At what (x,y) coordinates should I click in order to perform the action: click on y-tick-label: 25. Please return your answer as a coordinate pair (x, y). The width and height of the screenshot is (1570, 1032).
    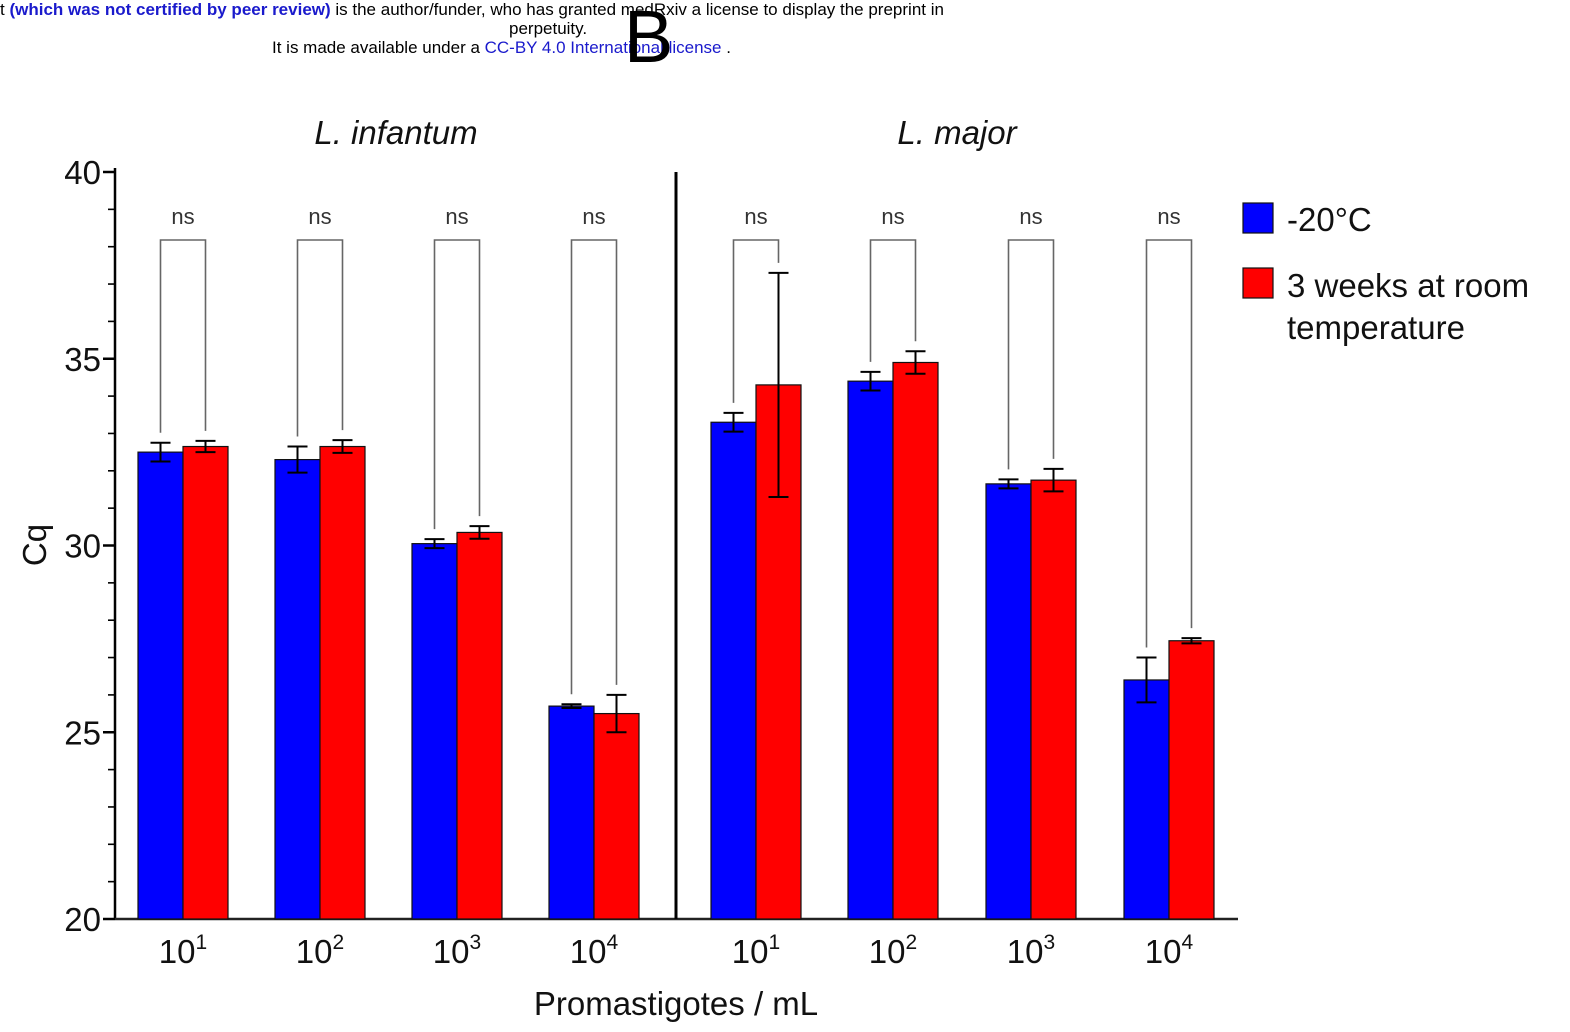
    Looking at the image, I should click on (82, 732).